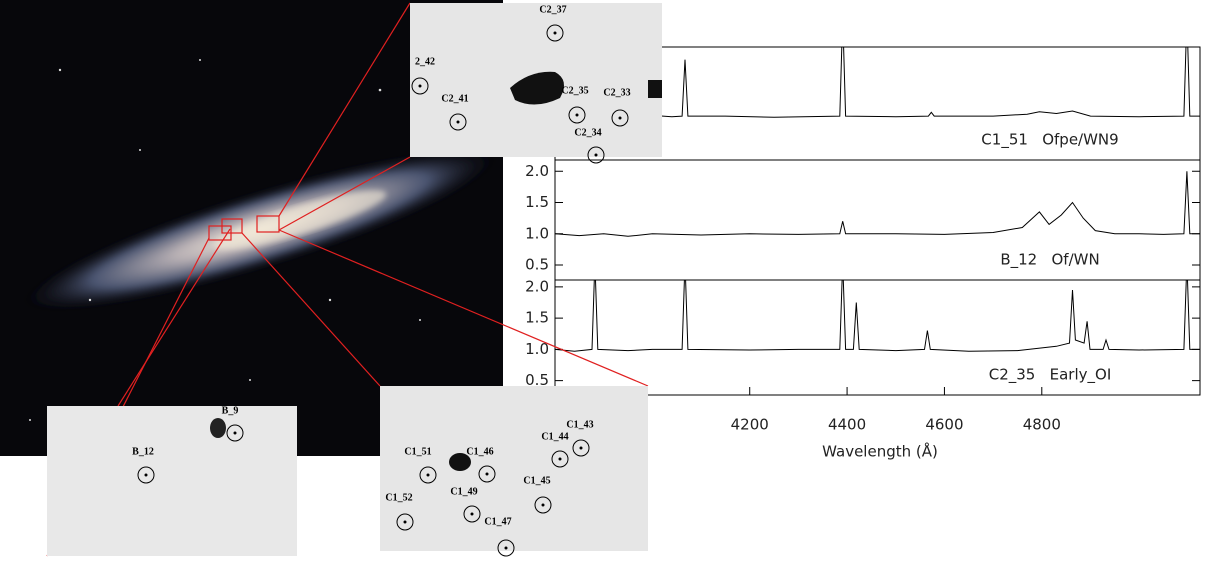 Image resolution: width=1213 pixels, height=563 pixels. I want to click on star-label: B_9, so click(230, 410).